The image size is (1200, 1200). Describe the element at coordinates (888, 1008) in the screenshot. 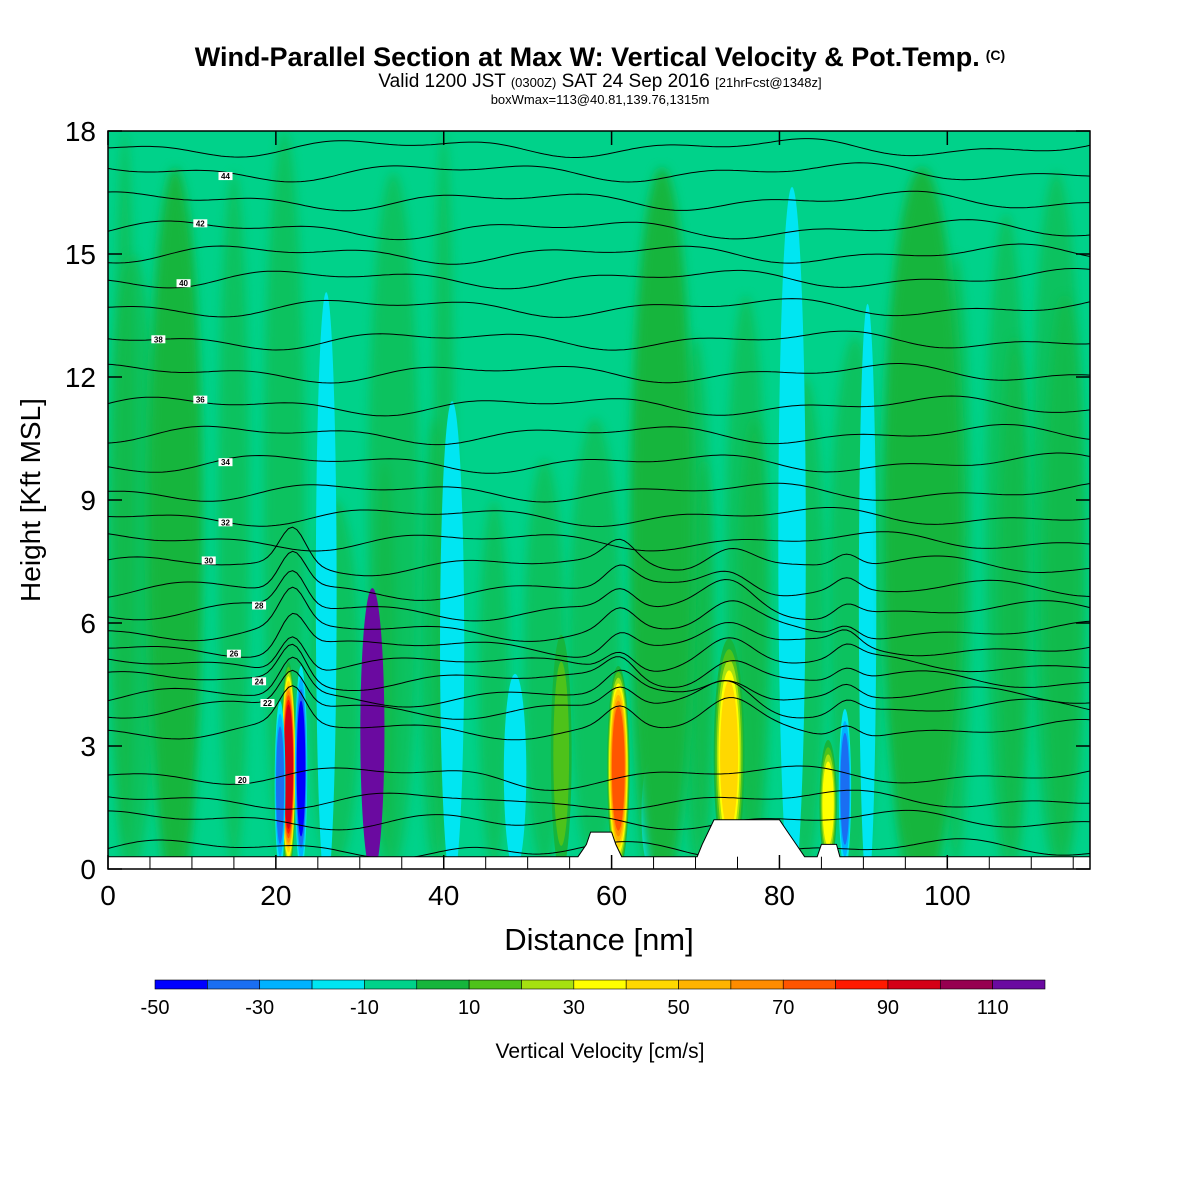

I see `colorbar-tick-label: 90` at that location.